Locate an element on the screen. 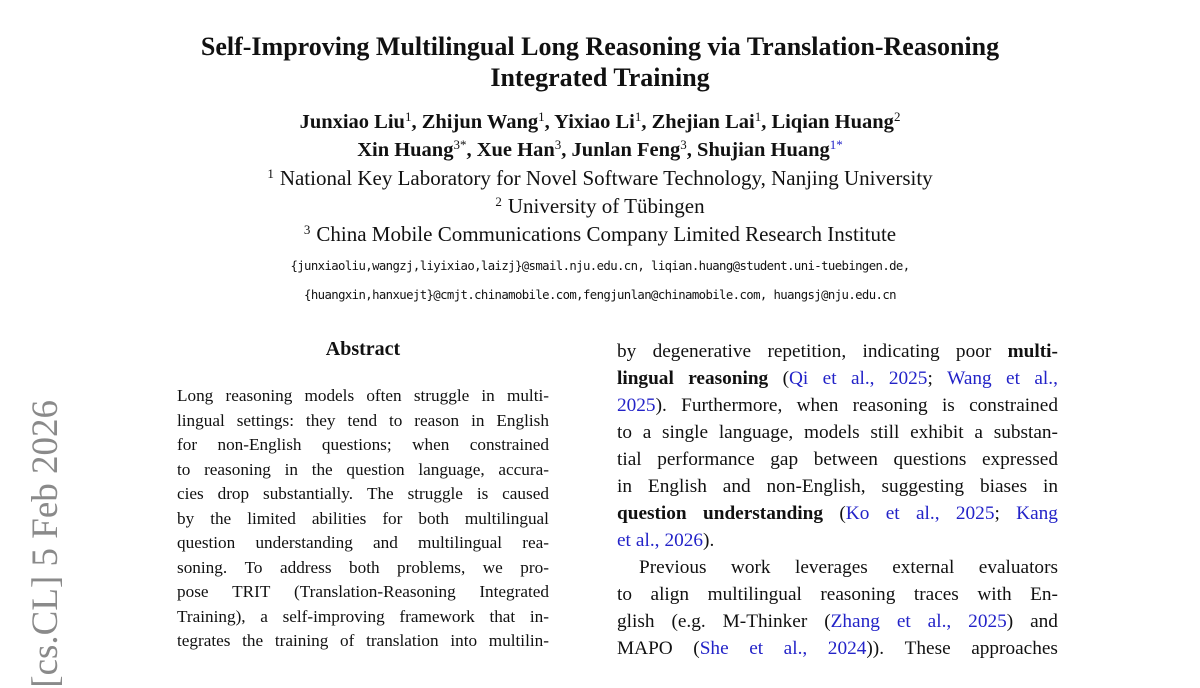 This screenshot has width=1200, height=688. word: Furthermore, is located at coordinates (731, 405).